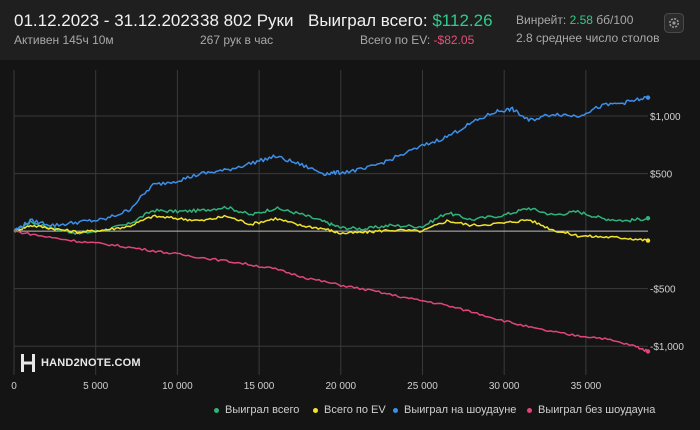 This screenshot has width=700, height=430. Describe the element at coordinates (355, 410) in the screenshot. I see `legend-label: Всего по EV` at that location.